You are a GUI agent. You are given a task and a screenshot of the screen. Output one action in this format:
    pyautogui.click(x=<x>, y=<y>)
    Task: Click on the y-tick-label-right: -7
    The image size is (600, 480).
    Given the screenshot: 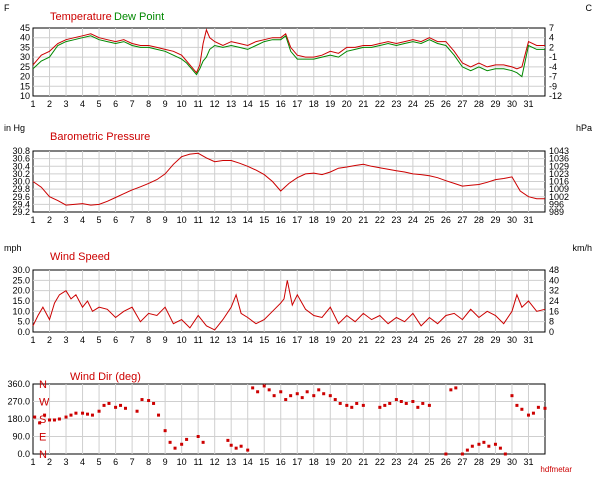 What is the action you would take?
    pyautogui.click(x=553, y=77)
    